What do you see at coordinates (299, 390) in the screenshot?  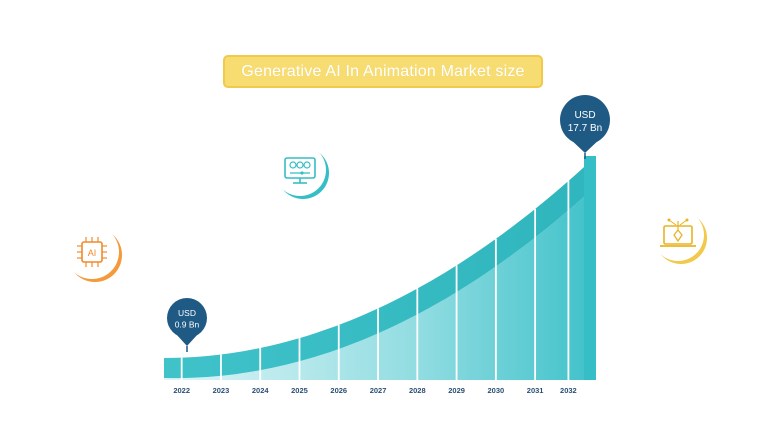 I see `x-tick-label: 2025` at bounding box center [299, 390].